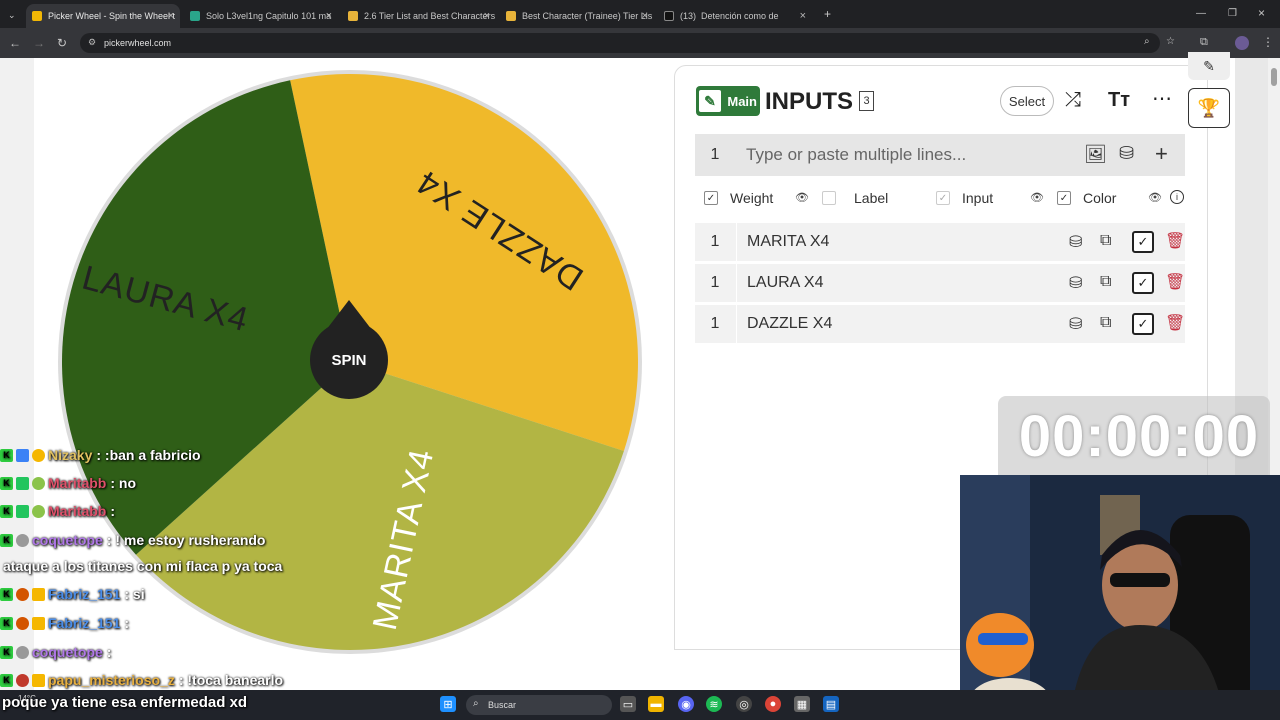 Image resolution: width=1280 pixels, height=720 pixels. I want to click on back-icon: ←, so click(15, 43).